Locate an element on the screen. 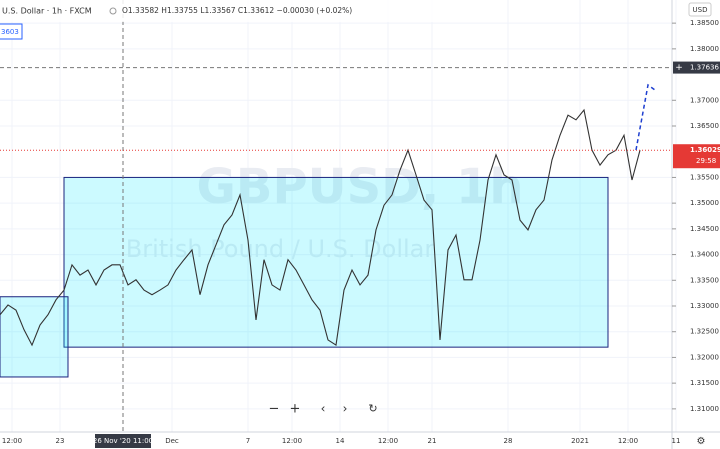 This screenshot has width=720, height=449. side-badge-box is located at coordinates (11, 31).